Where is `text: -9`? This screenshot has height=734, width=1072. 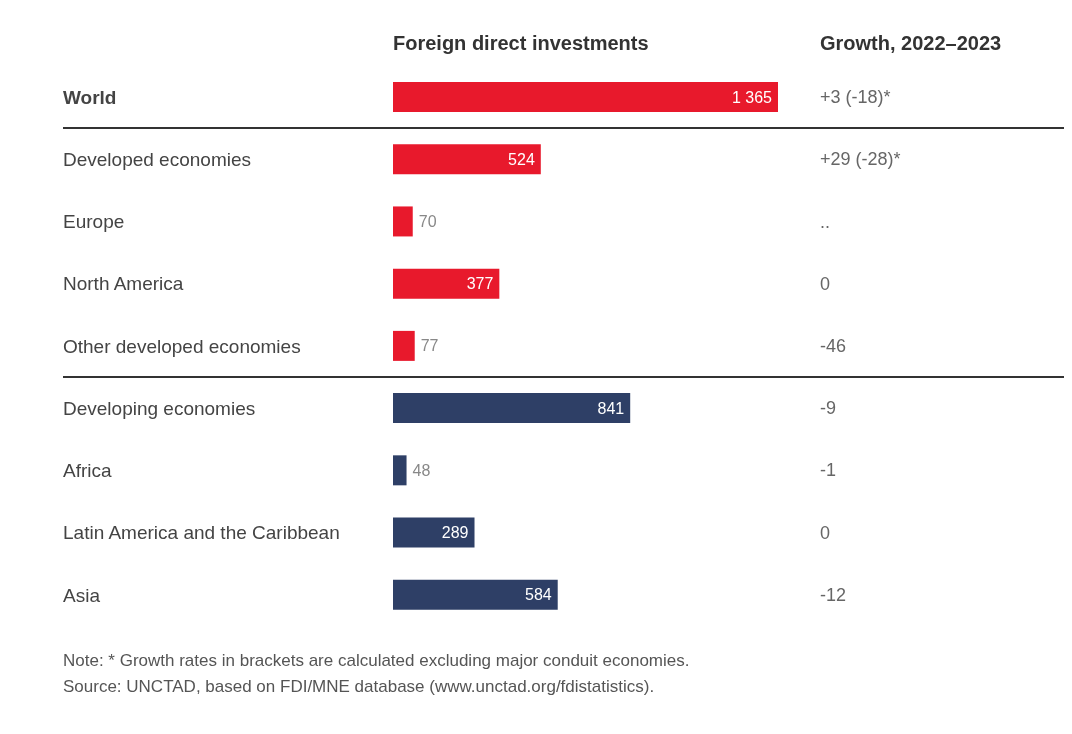 text: -9 is located at coordinates (828, 409).